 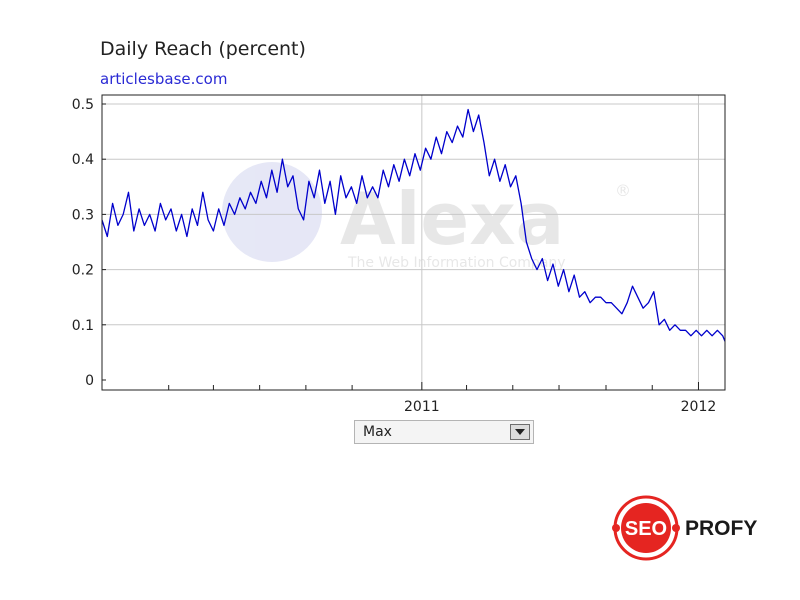 I want to click on chart-title: Daily Reach (percent), so click(x=203, y=49).